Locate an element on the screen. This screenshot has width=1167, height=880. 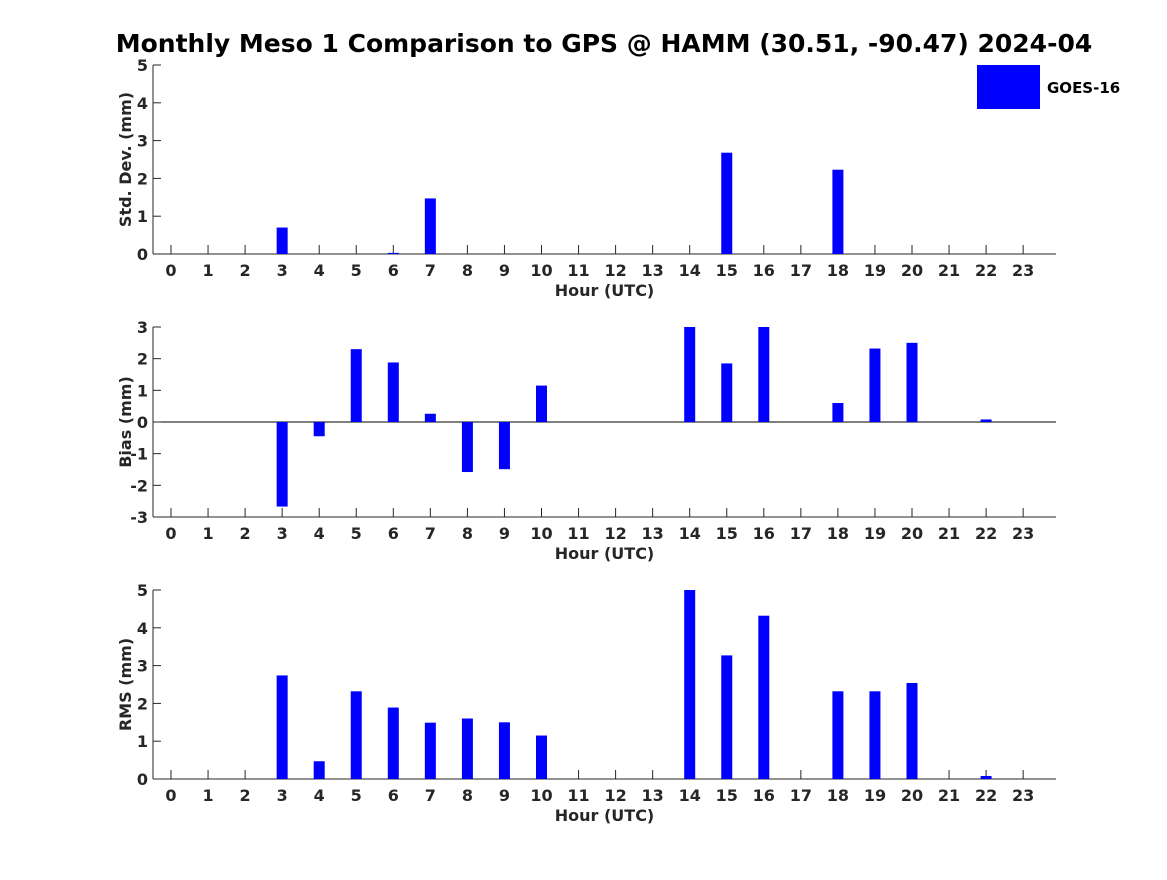
y-axis-label: Std. Dev. (mm) is located at coordinates (125, 159).